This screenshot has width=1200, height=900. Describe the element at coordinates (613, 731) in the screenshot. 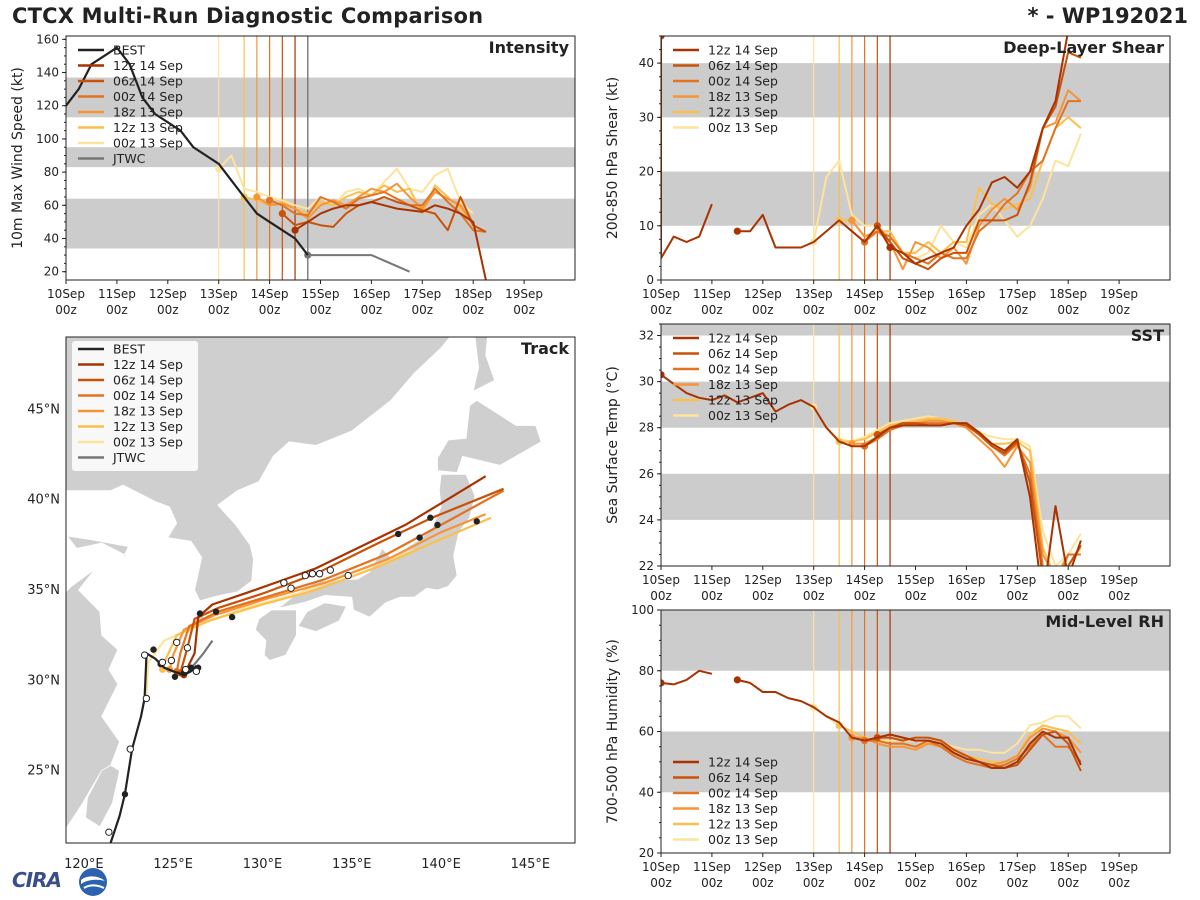

I see `rh-ylabel: 700-500 hPa Humidity (%)` at that location.